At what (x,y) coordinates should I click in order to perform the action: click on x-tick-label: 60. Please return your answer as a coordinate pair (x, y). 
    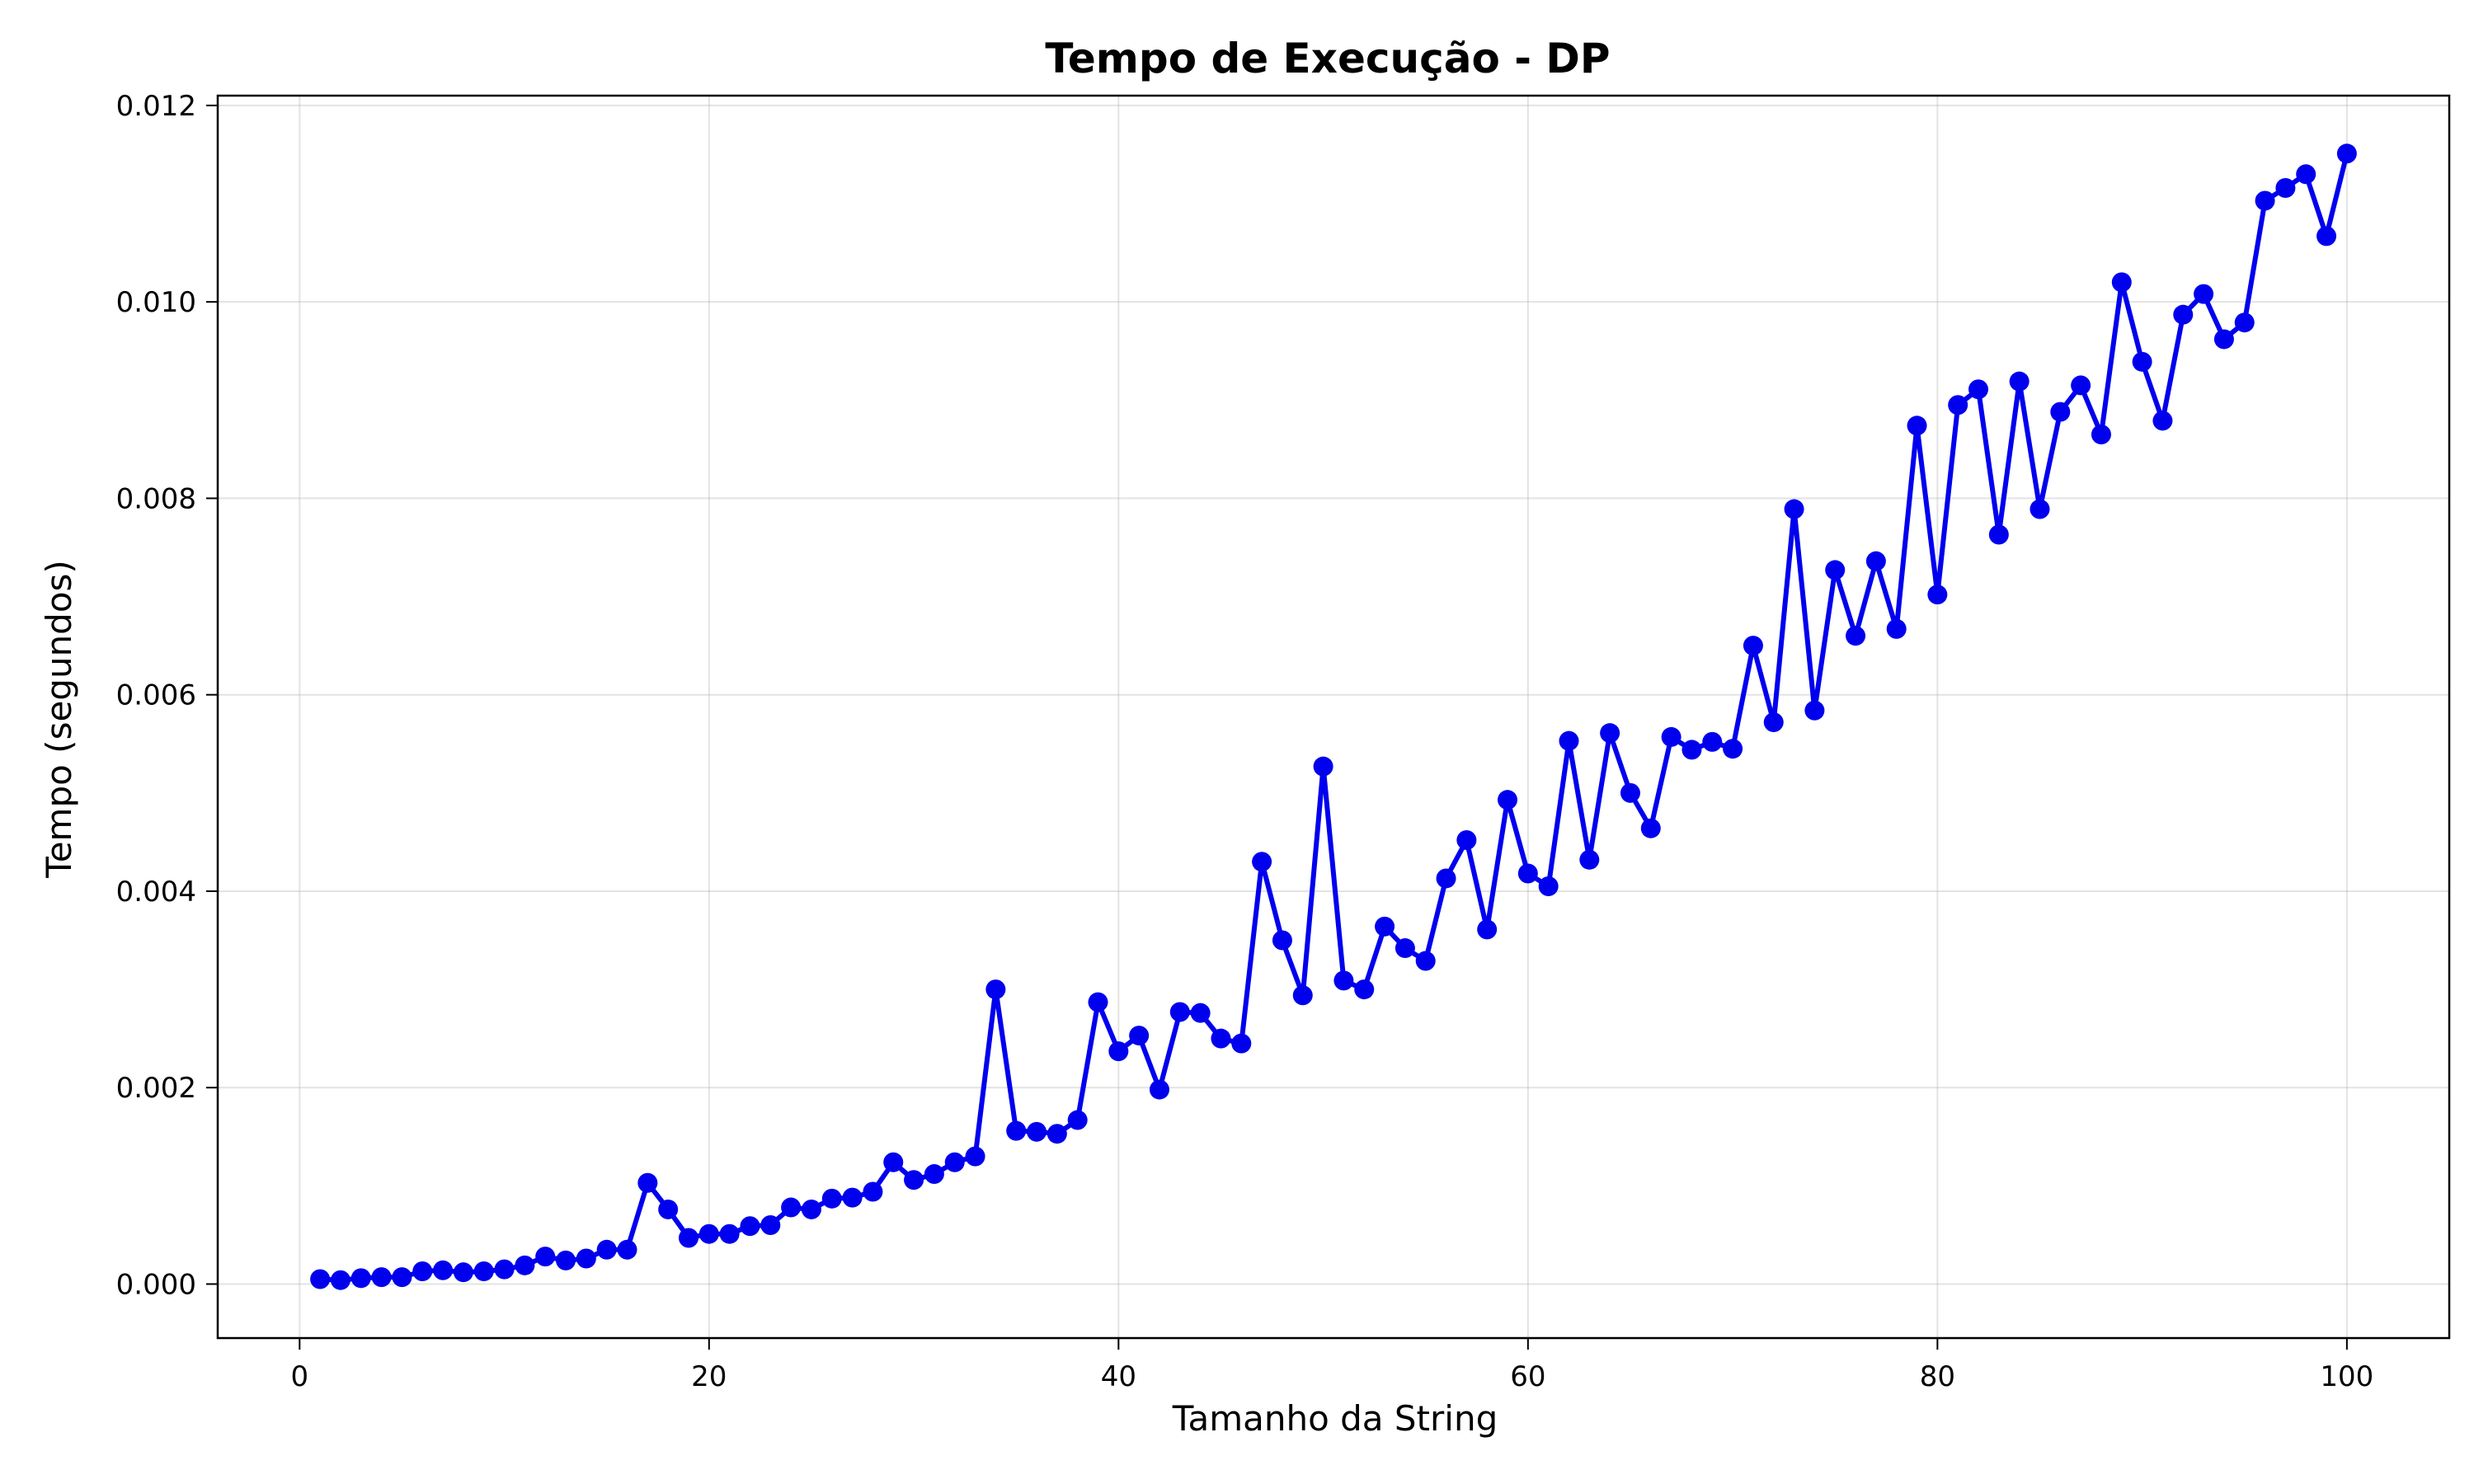
    Looking at the image, I should click on (1527, 1376).